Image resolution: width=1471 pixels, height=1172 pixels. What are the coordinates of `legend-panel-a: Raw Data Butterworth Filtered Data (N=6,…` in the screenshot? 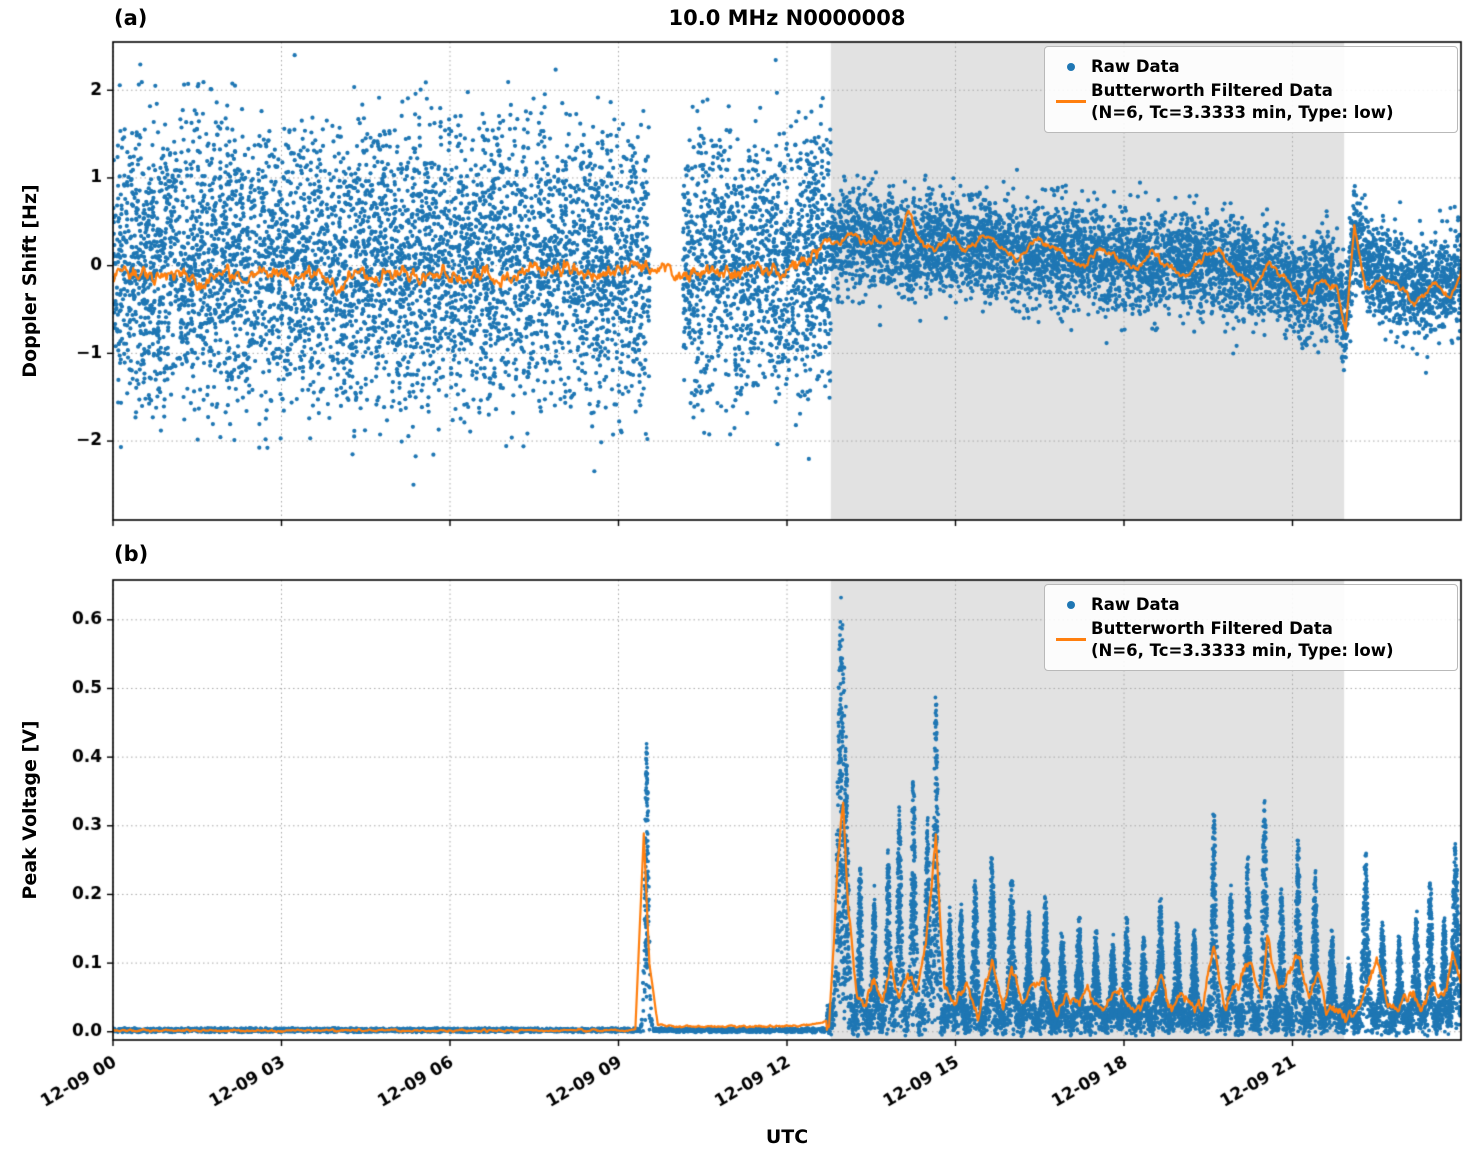 It's located at (1251, 90).